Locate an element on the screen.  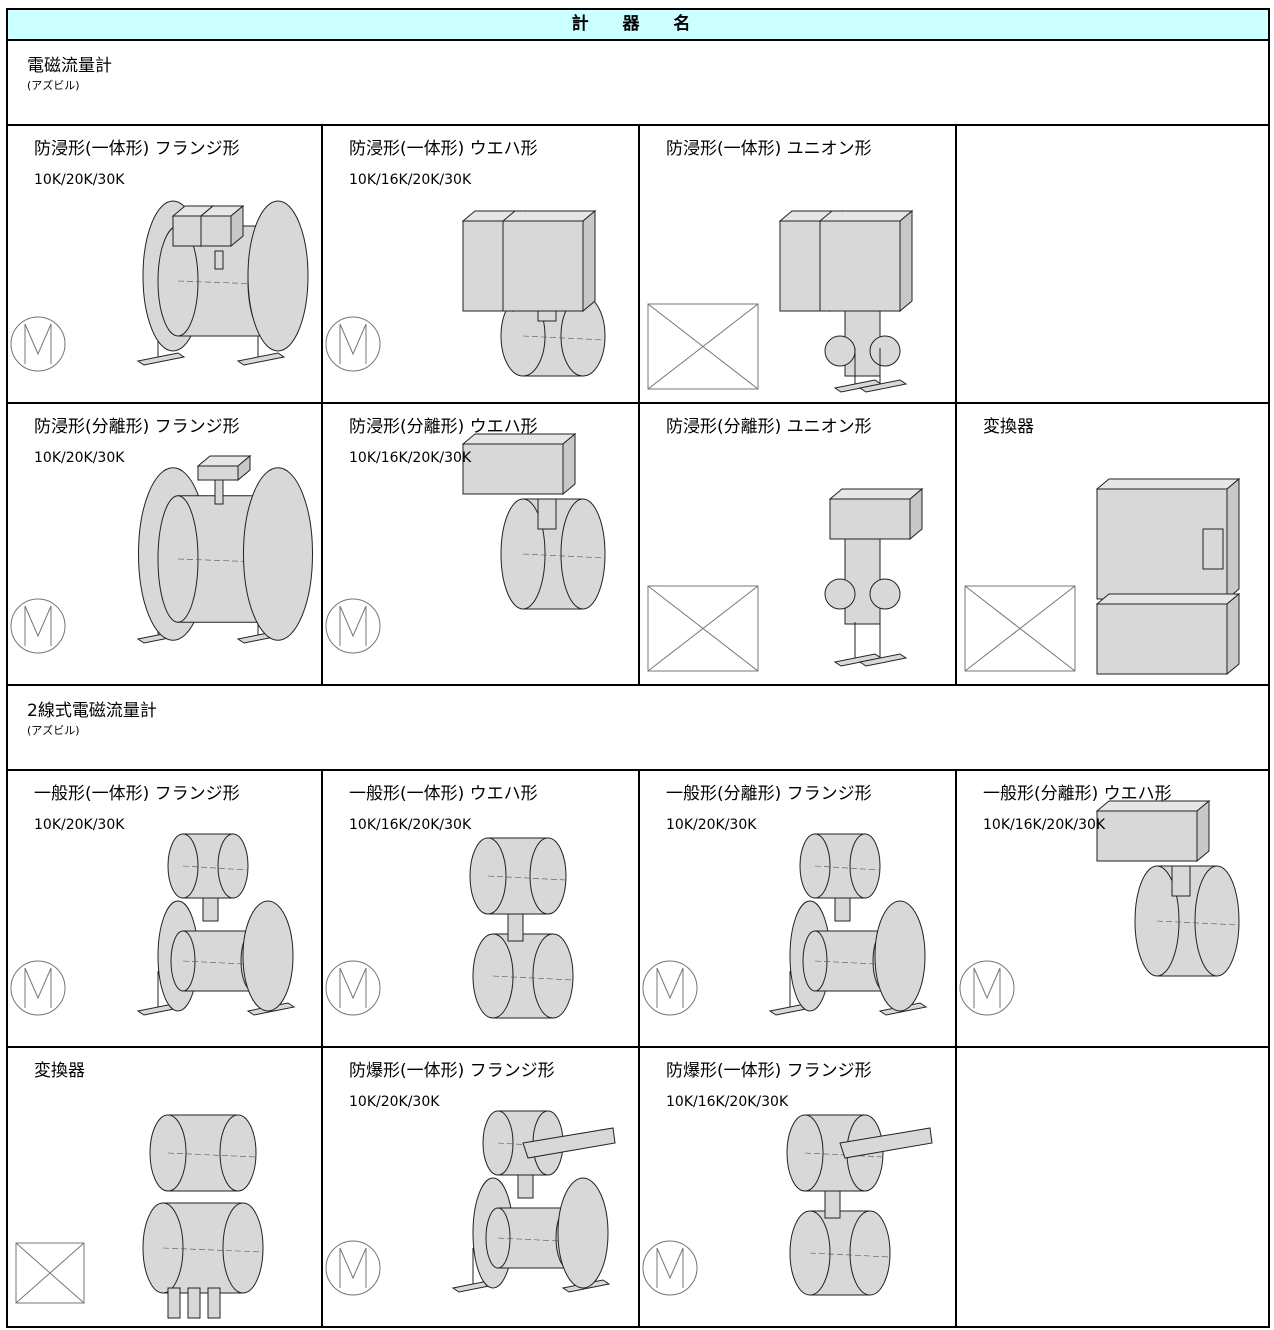
cell-title: 防浸形(一体形) ユニオン形 is located at coordinates (769, 149).